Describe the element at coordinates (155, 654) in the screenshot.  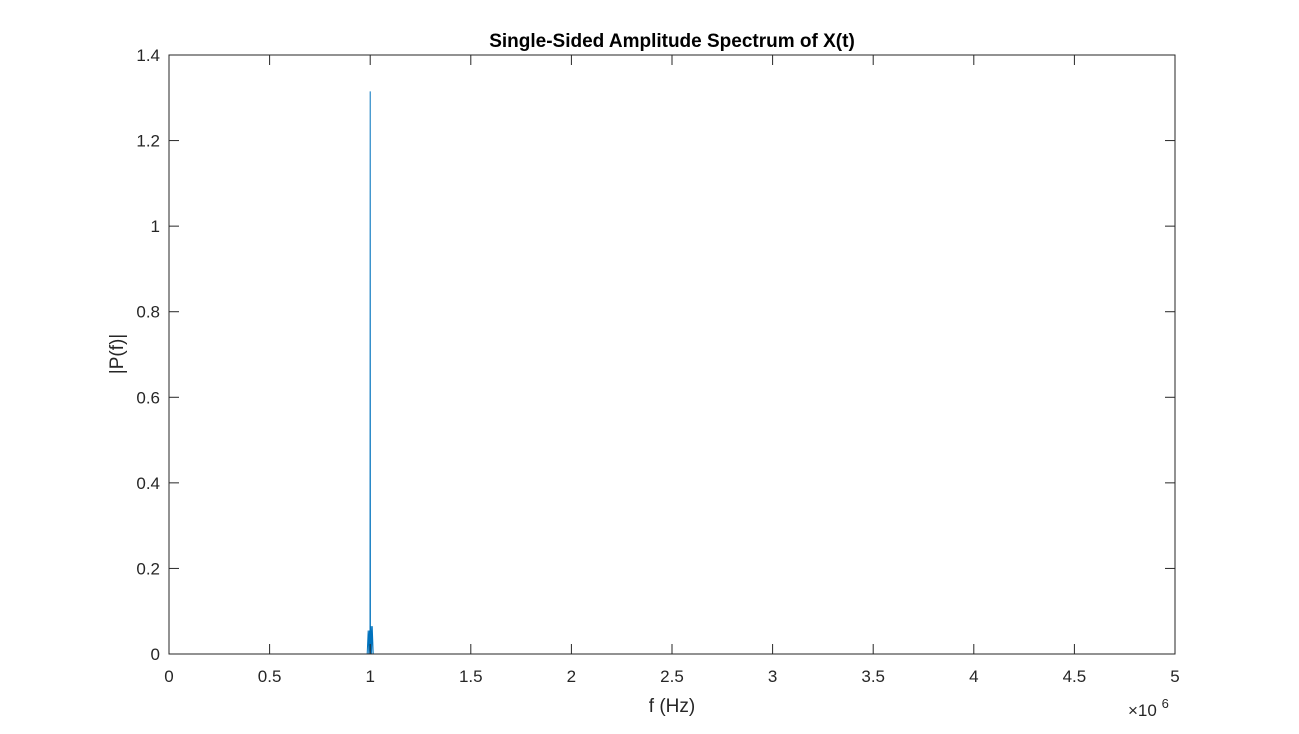
I see `y-tick-label: 0` at that location.